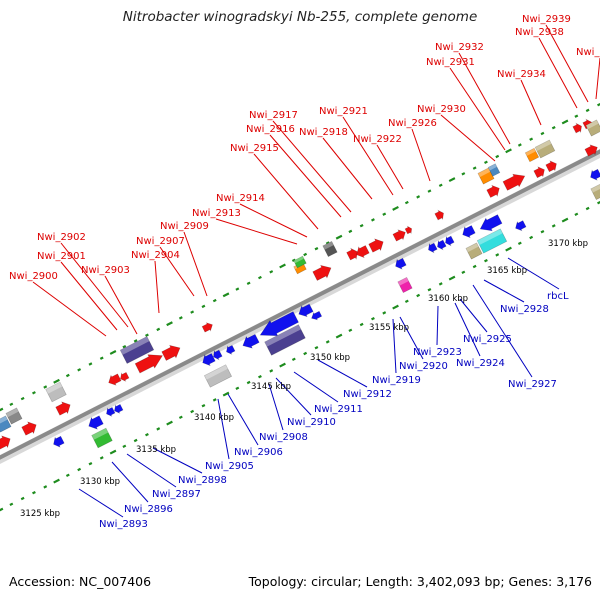  Describe the element at coordinates (487, 339) in the screenshot. I see `gene-label: Nwi_2925` at that location.